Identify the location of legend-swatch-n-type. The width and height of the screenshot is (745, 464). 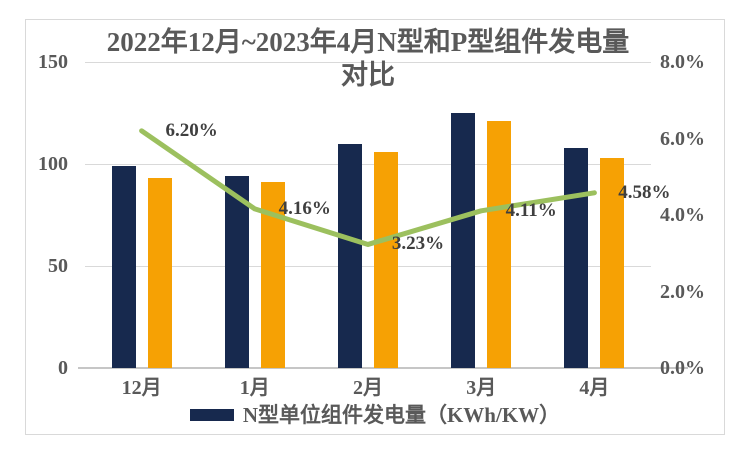
(211, 415).